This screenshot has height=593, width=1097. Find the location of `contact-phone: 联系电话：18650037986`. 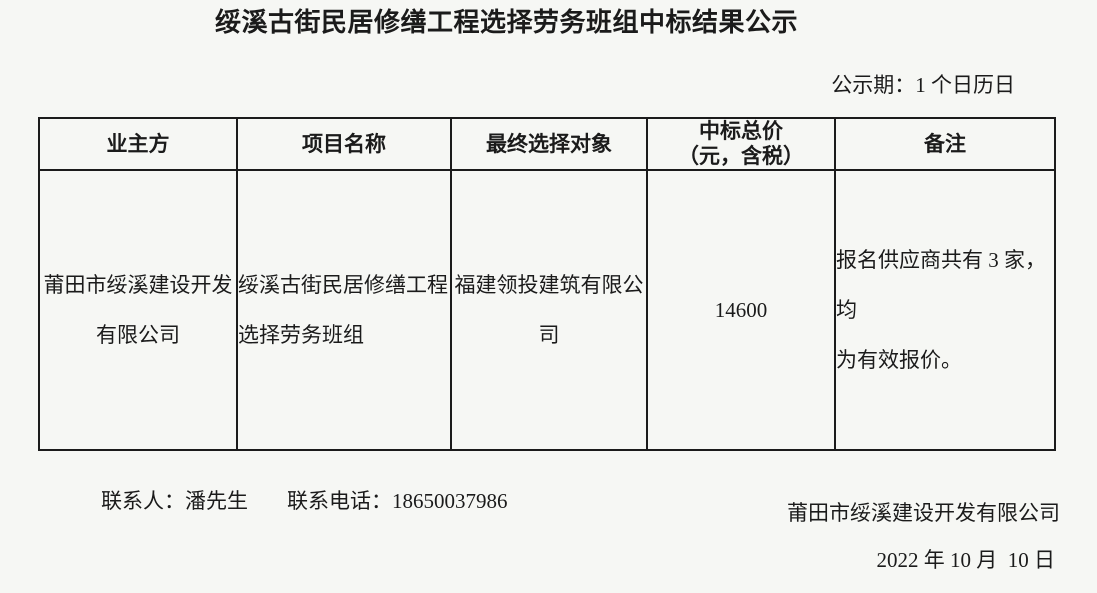

contact-phone: 联系电话：18650037986 is located at coordinates (397, 501).